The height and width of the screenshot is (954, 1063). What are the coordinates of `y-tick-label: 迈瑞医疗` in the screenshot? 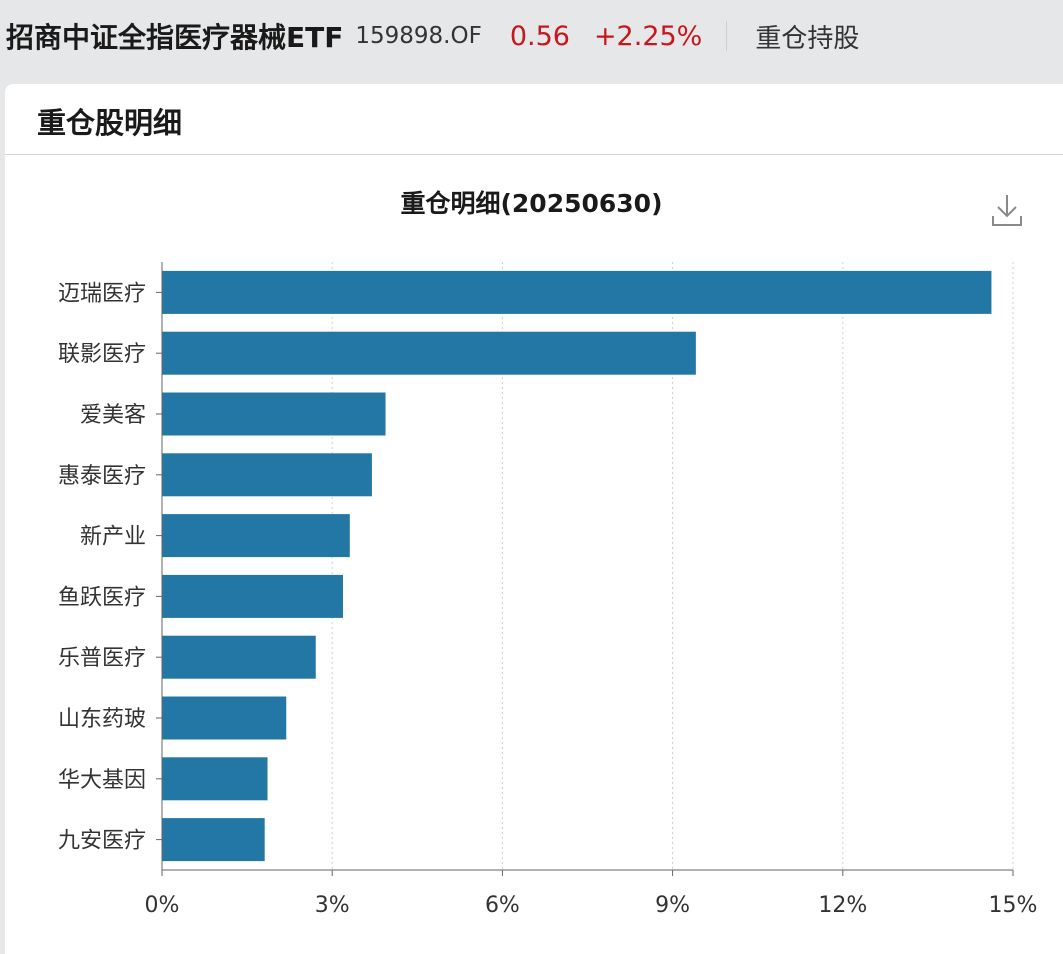 It's located at (102, 293).